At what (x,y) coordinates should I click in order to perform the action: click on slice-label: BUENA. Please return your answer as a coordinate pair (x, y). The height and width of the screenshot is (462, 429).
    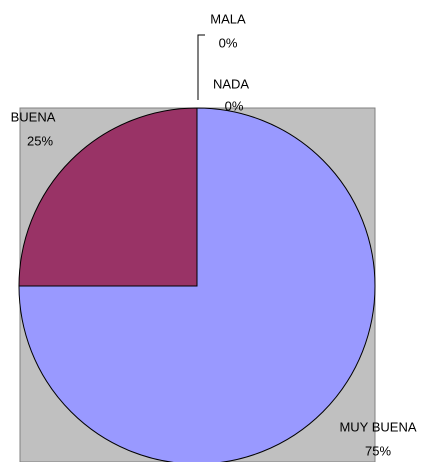
    Looking at the image, I should click on (33, 116).